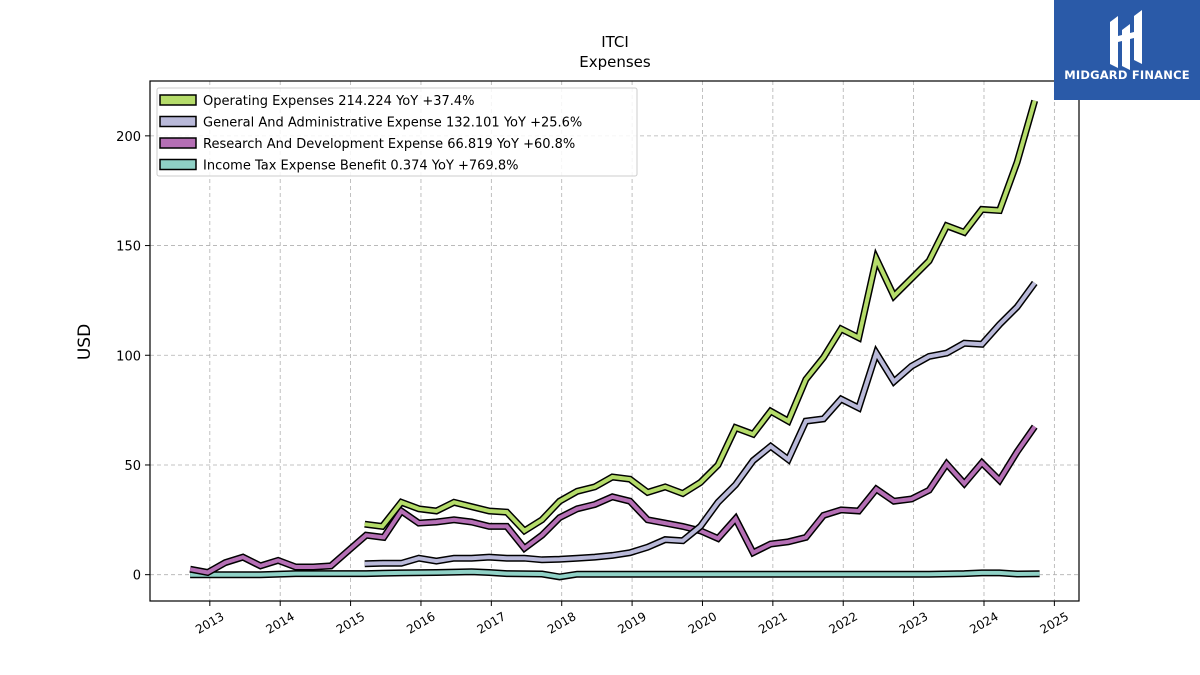 The width and height of the screenshot is (1200, 675). What do you see at coordinates (1126, 40) in the screenshot?
I see `midgard-logo-icon` at bounding box center [1126, 40].